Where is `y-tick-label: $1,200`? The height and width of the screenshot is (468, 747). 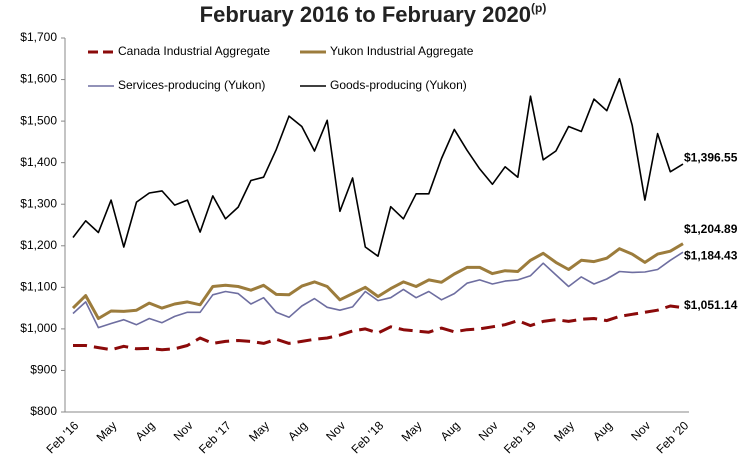 y-tick-label: $1,200 is located at coordinates (38, 245).